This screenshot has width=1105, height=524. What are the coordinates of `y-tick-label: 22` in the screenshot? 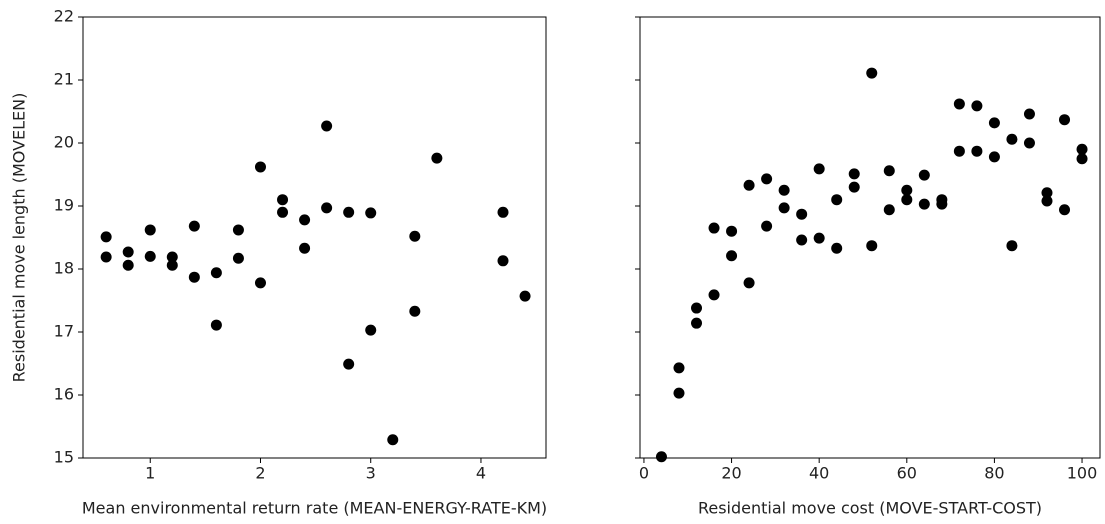 It's located at (64, 16).